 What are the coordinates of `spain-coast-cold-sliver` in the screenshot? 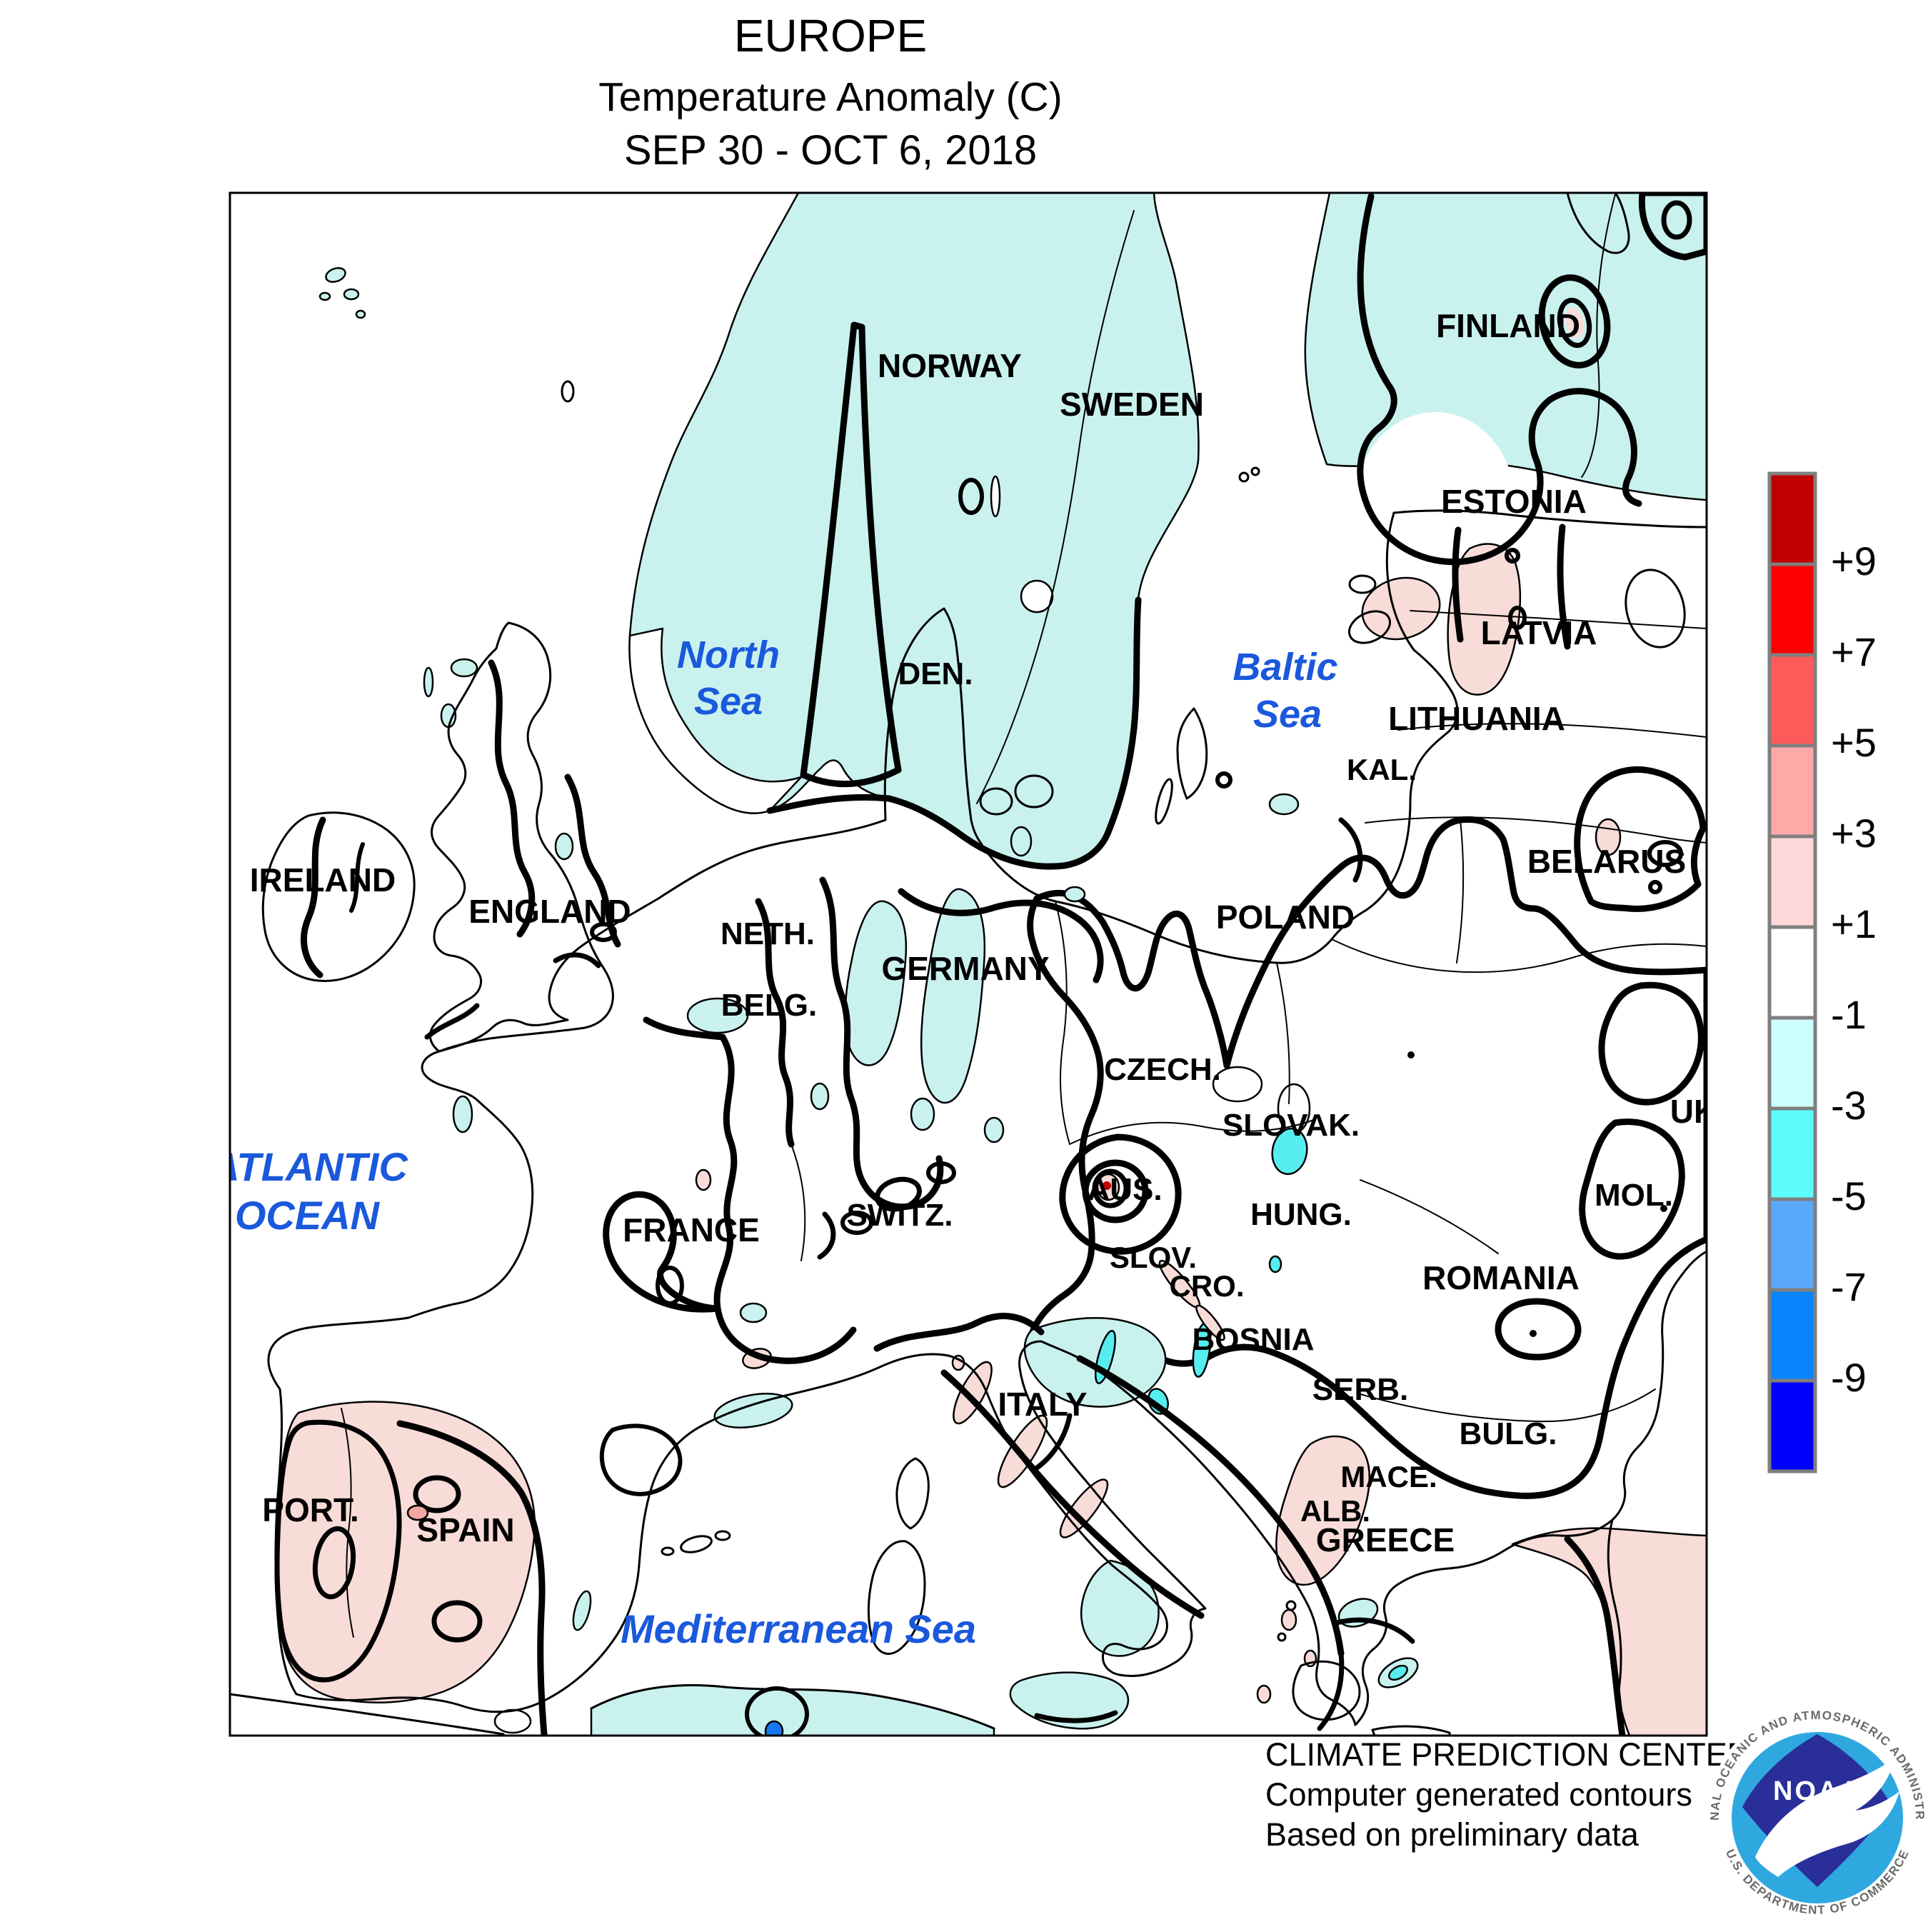 It's located at (582, 1610).